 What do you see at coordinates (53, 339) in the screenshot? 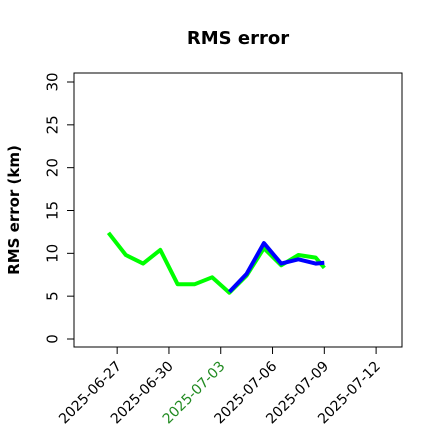
I see `y-tick-label: 0` at bounding box center [53, 339].